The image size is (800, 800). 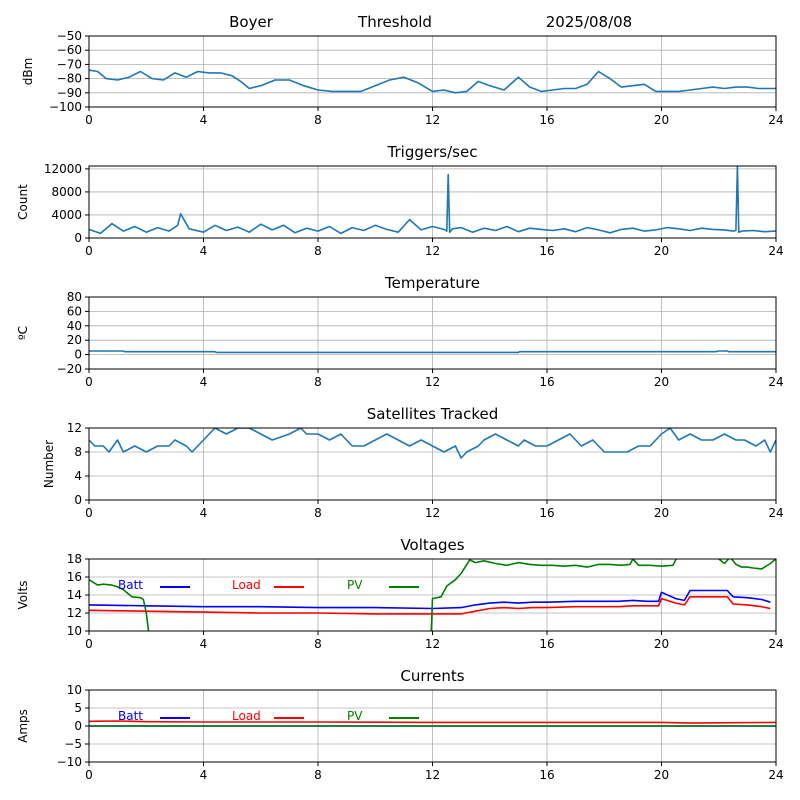 I want to click on voltages-y-tick-label: 10, so click(x=74, y=631).